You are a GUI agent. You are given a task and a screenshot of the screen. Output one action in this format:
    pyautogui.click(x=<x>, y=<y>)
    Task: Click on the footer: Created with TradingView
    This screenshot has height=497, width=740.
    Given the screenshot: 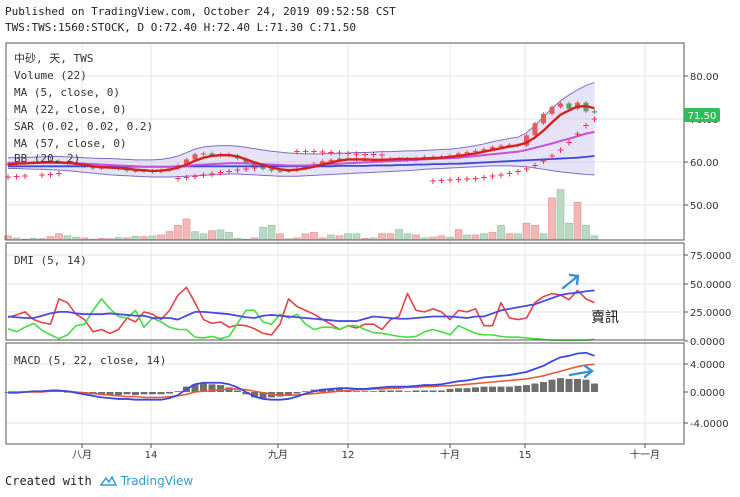 What is the action you would take?
    pyautogui.click(x=99, y=481)
    